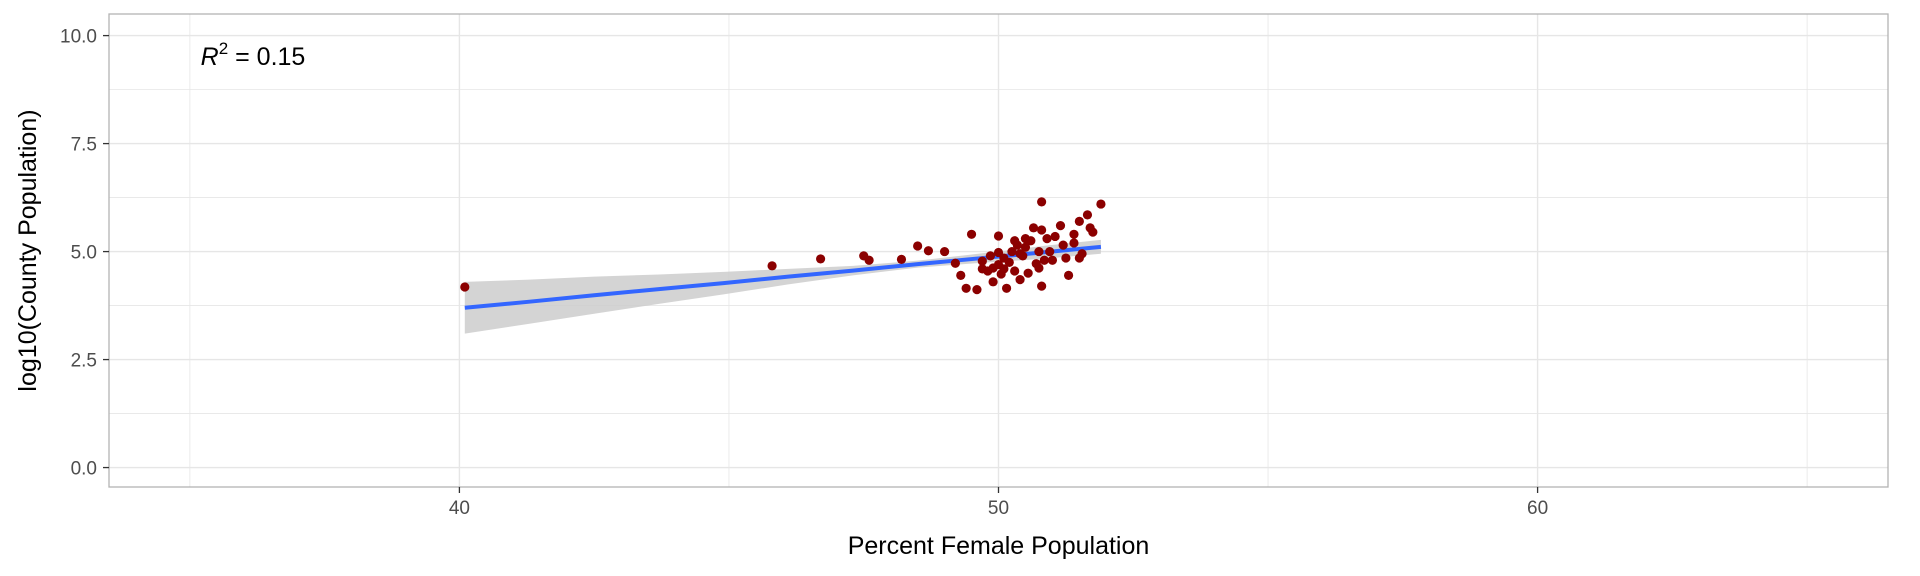 This screenshot has height=576, width=1920. Describe the element at coordinates (84, 361) in the screenshot. I see `y-tick-label: 2.5` at that location.